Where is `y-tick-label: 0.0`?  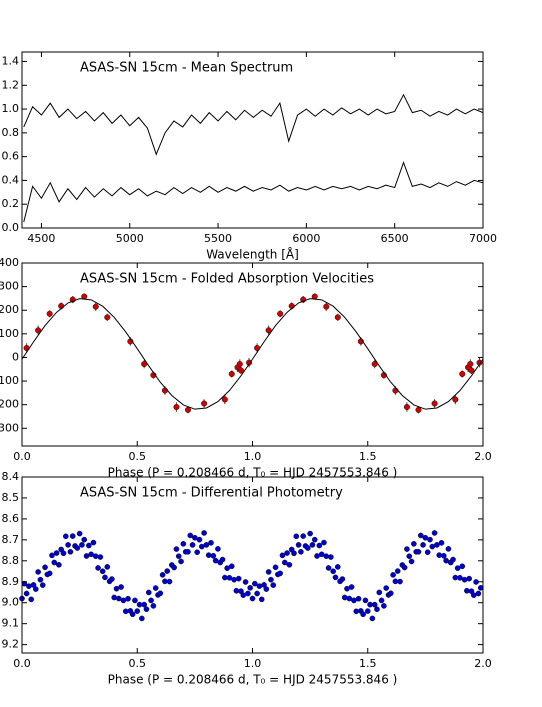
y-tick-label: 0.0 is located at coordinates (11, 227).